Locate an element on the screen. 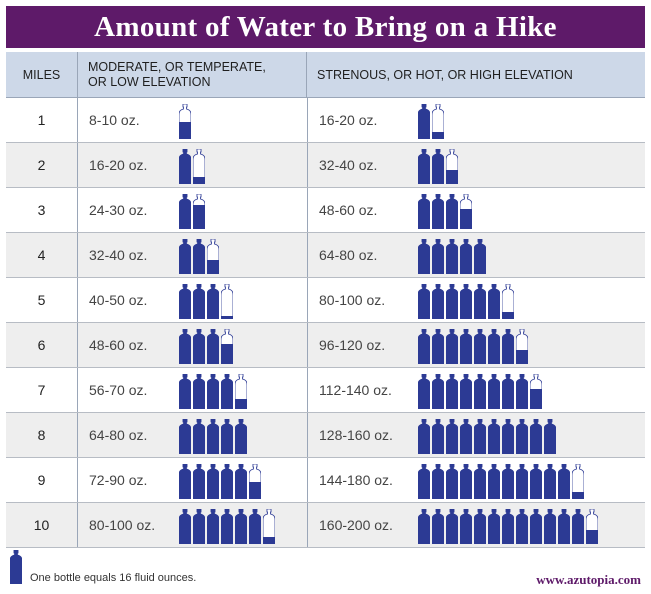 Image resolution: width=651 pixels, height=594 pixels. header-moderate: MODERATE, OR TEMPERATE, OR LOW ELEVATION is located at coordinates (192, 74).